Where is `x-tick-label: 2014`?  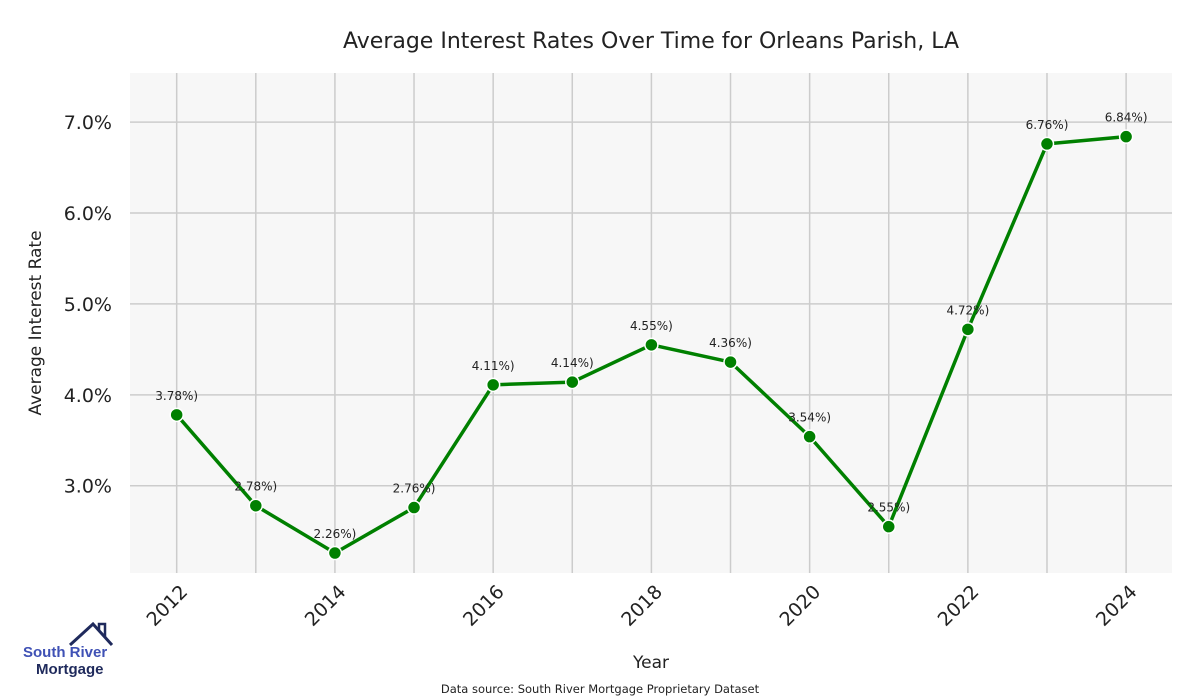 x-tick-label: 2014 is located at coordinates (326, 606).